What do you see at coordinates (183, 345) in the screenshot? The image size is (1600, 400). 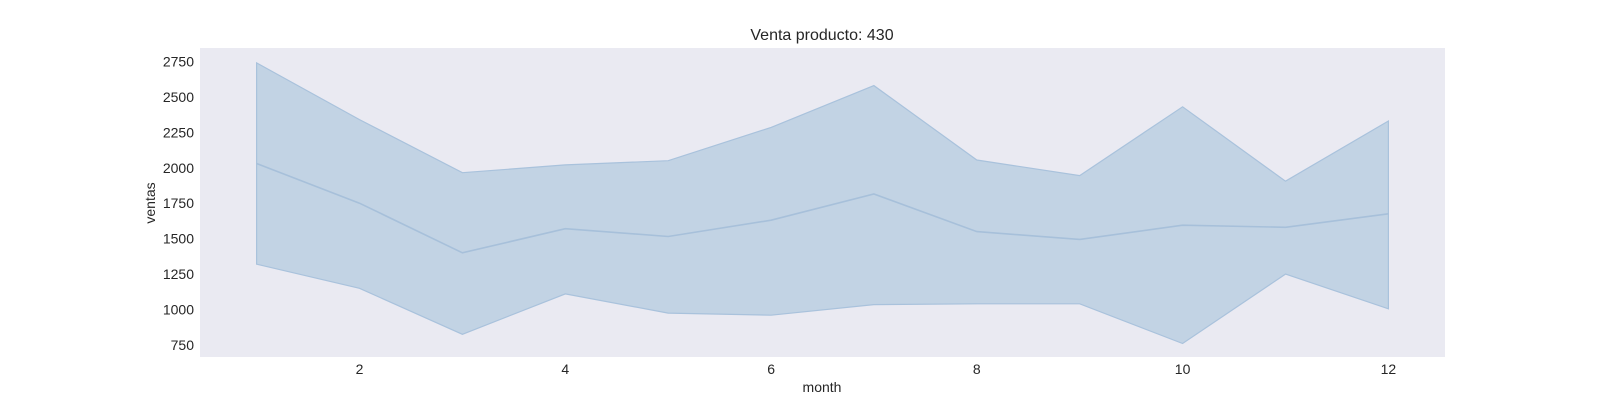 I see `y-tick-label: 750` at bounding box center [183, 345].